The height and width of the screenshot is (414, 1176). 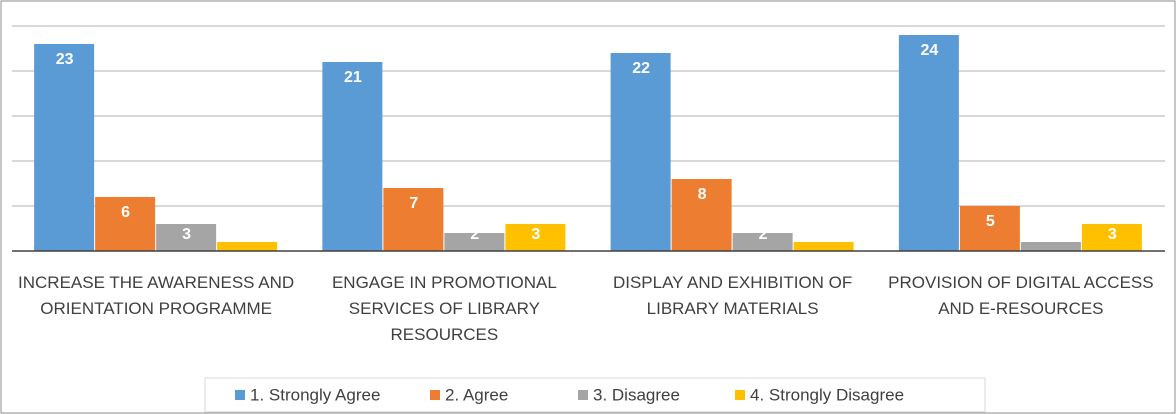 What do you see at coordinates (413, 203) in the screenshot?
I see `data-label: 7` at bounding box center [413, 203].